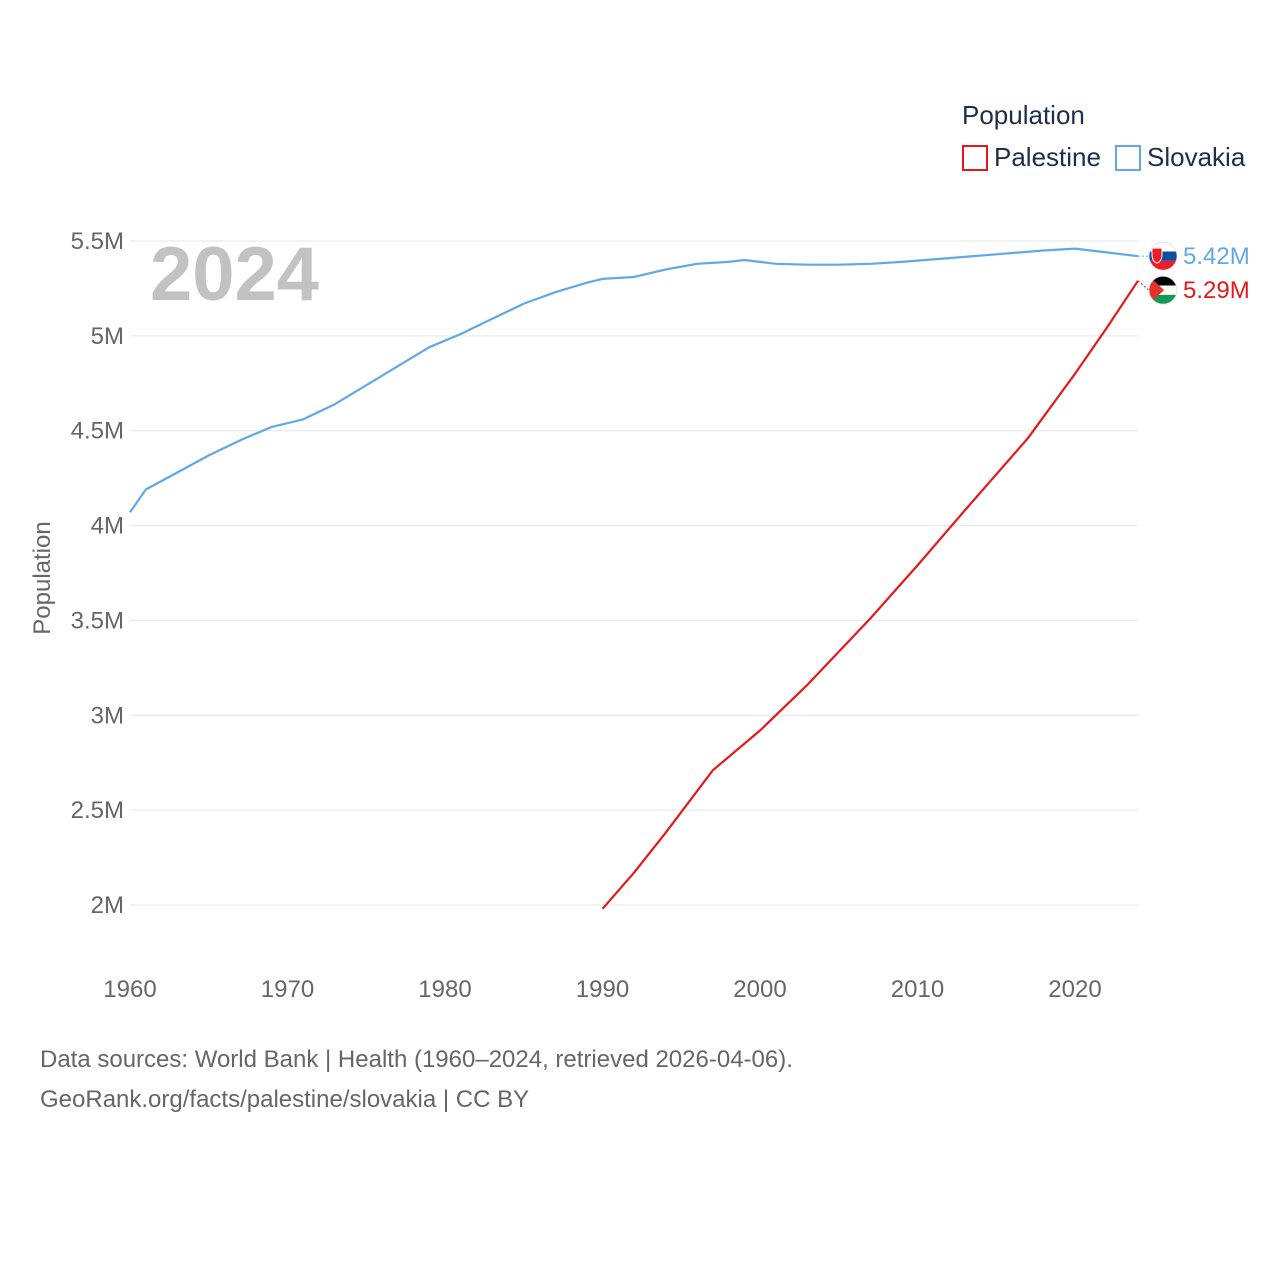 This screenshot has height=1280, width=1280. What do you see at coordinates (97, 810) in the screenshot?
I see `y-tick-label: 2.5M` at bounding box center [97, 810].